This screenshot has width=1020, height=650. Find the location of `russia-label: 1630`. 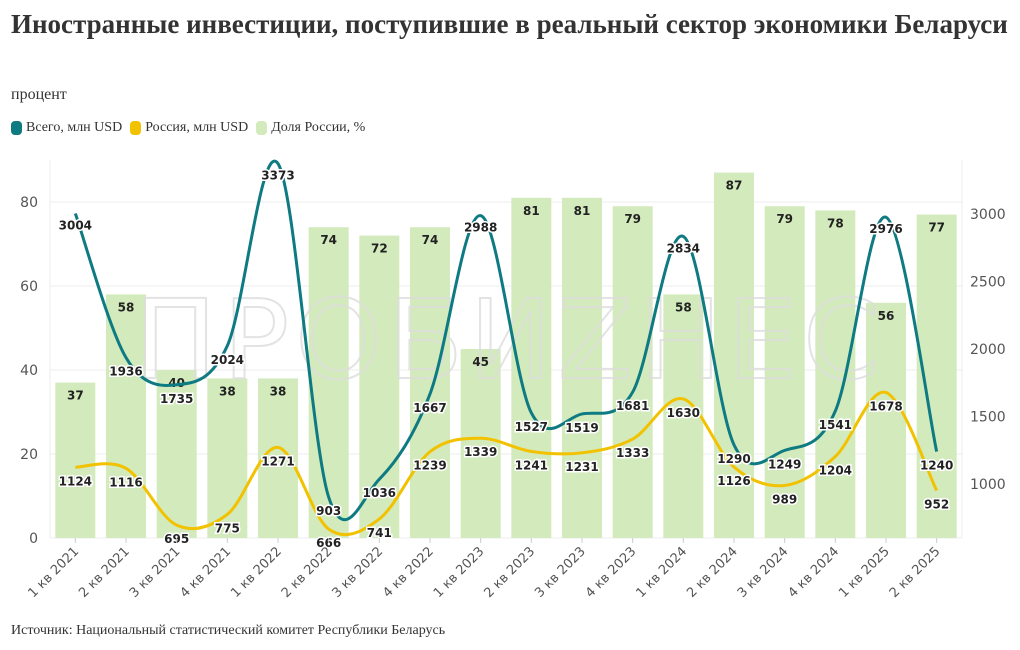

russia-label: 1630 is located at coordinates (683, 413).